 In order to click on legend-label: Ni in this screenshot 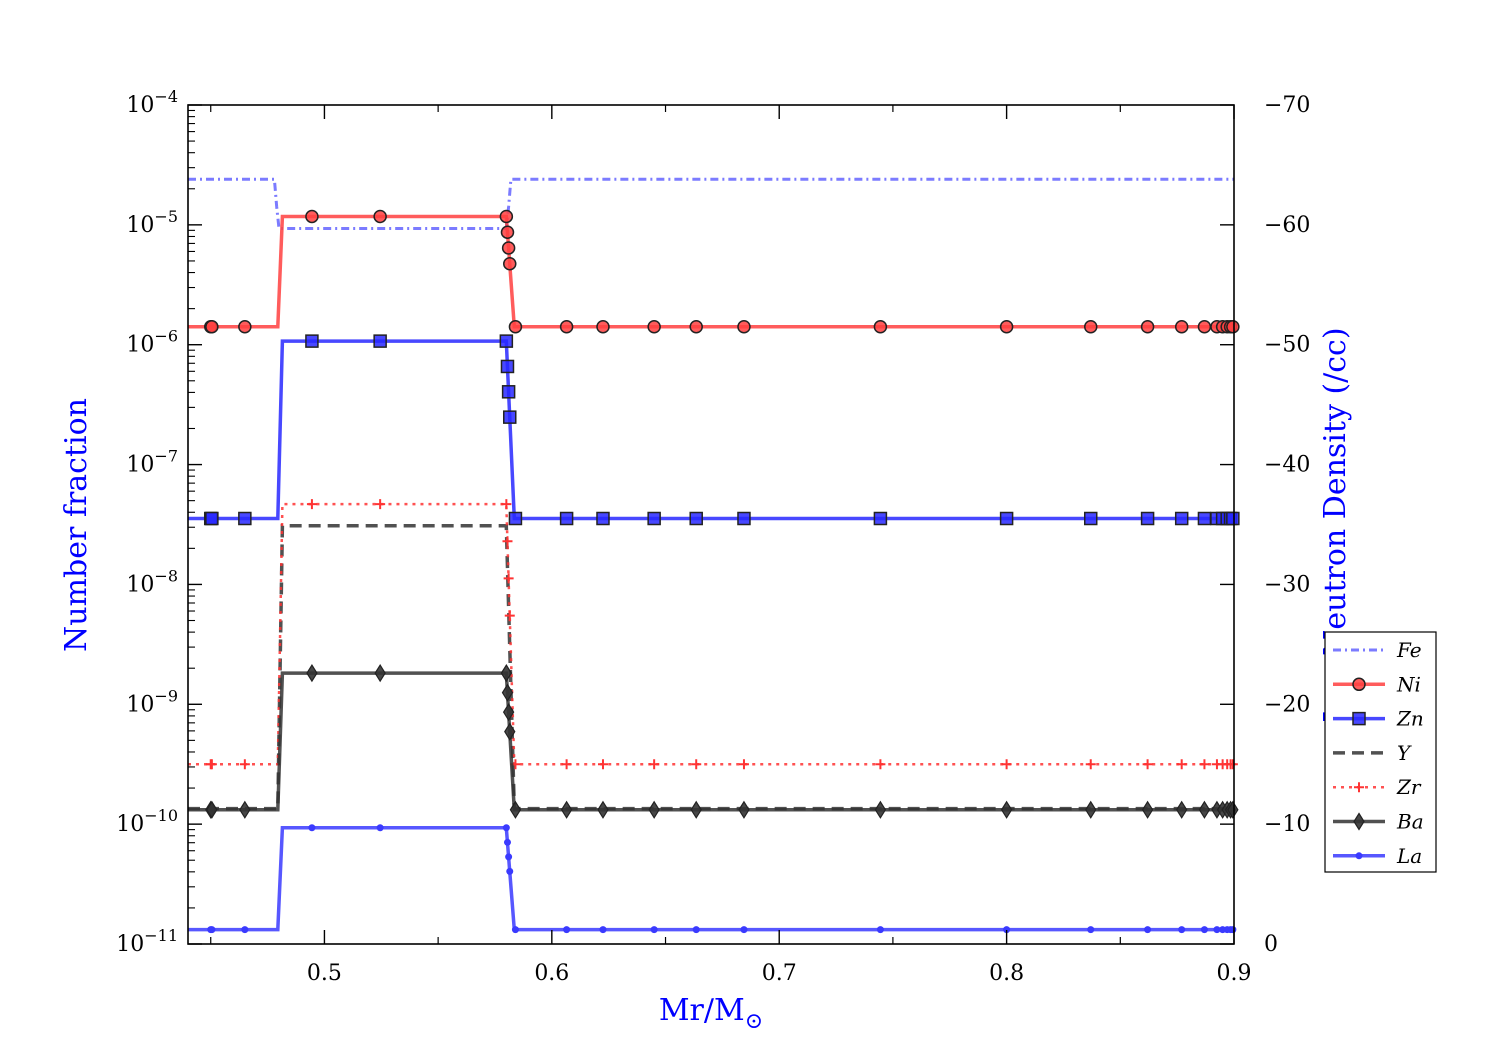, I will do `click(1408, 684)`.